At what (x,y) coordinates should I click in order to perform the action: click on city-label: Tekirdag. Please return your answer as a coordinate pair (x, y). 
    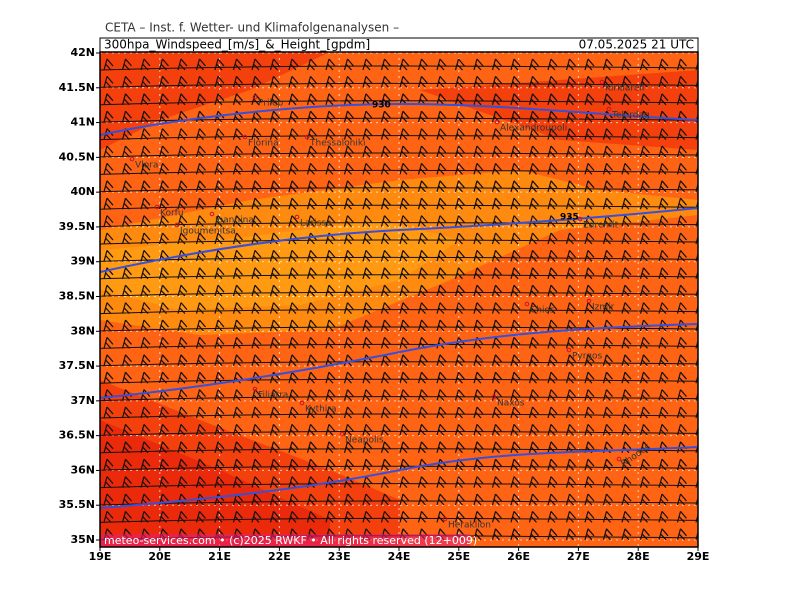
    Looking at the image, I should click on (630, 116).